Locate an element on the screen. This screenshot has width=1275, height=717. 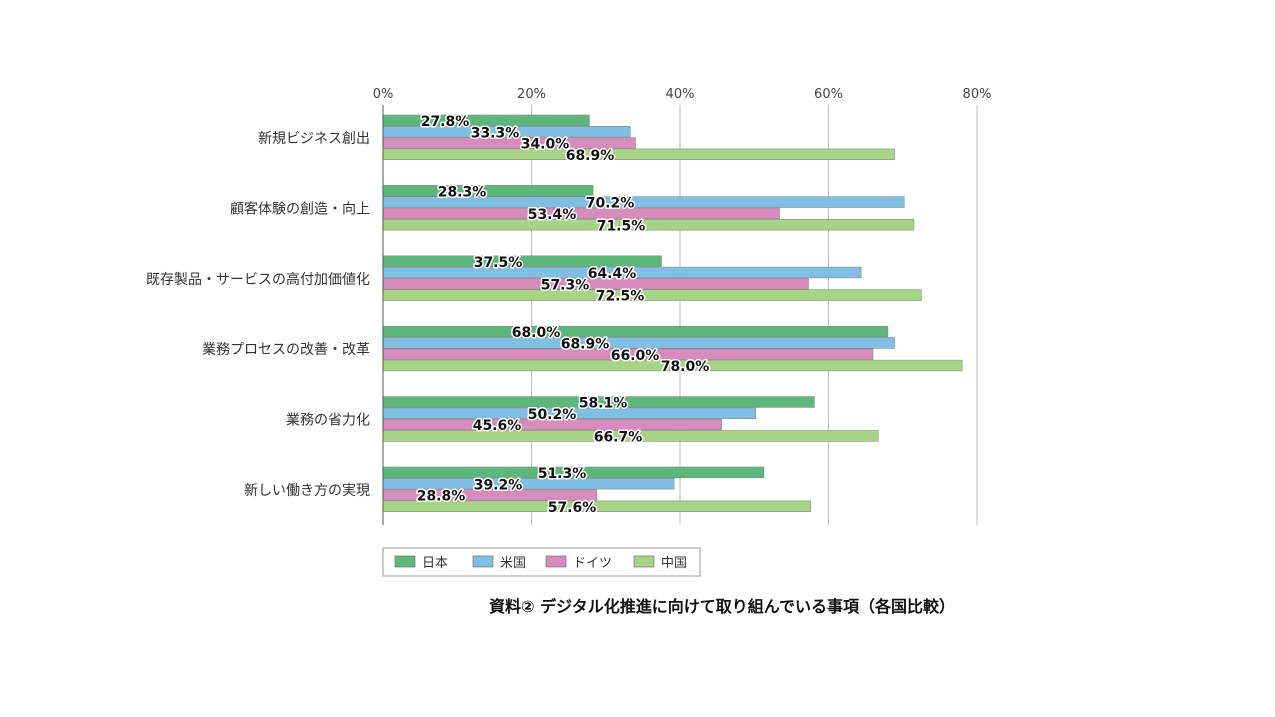
legend-label: ドイツ is located at coordinates (592, 563).